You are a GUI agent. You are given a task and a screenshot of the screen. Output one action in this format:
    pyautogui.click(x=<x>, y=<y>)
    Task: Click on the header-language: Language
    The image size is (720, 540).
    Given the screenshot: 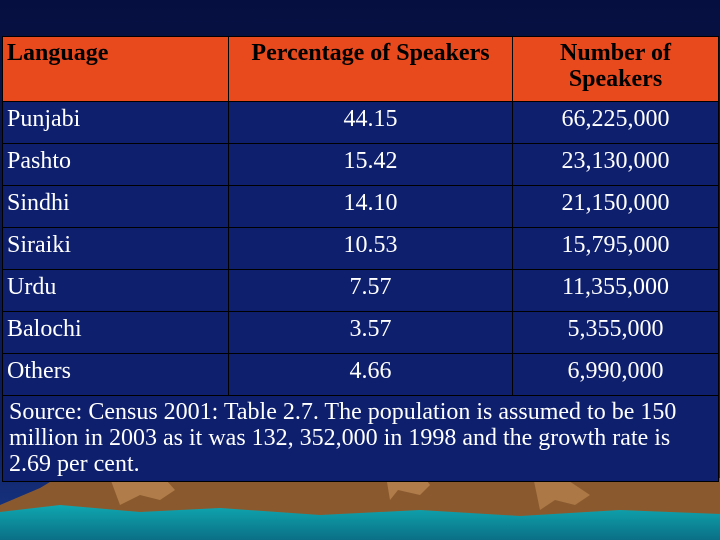 What is the action you would take?
    pyautogui.click(x=115, y=69)
    